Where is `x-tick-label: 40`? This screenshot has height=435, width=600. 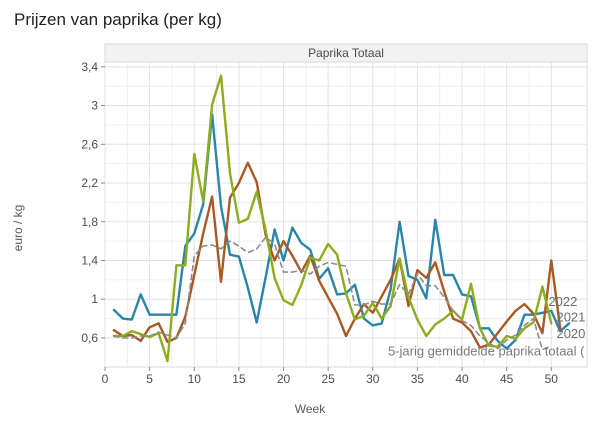 x-tick-label: 40 is located at coordinates (462, 379).